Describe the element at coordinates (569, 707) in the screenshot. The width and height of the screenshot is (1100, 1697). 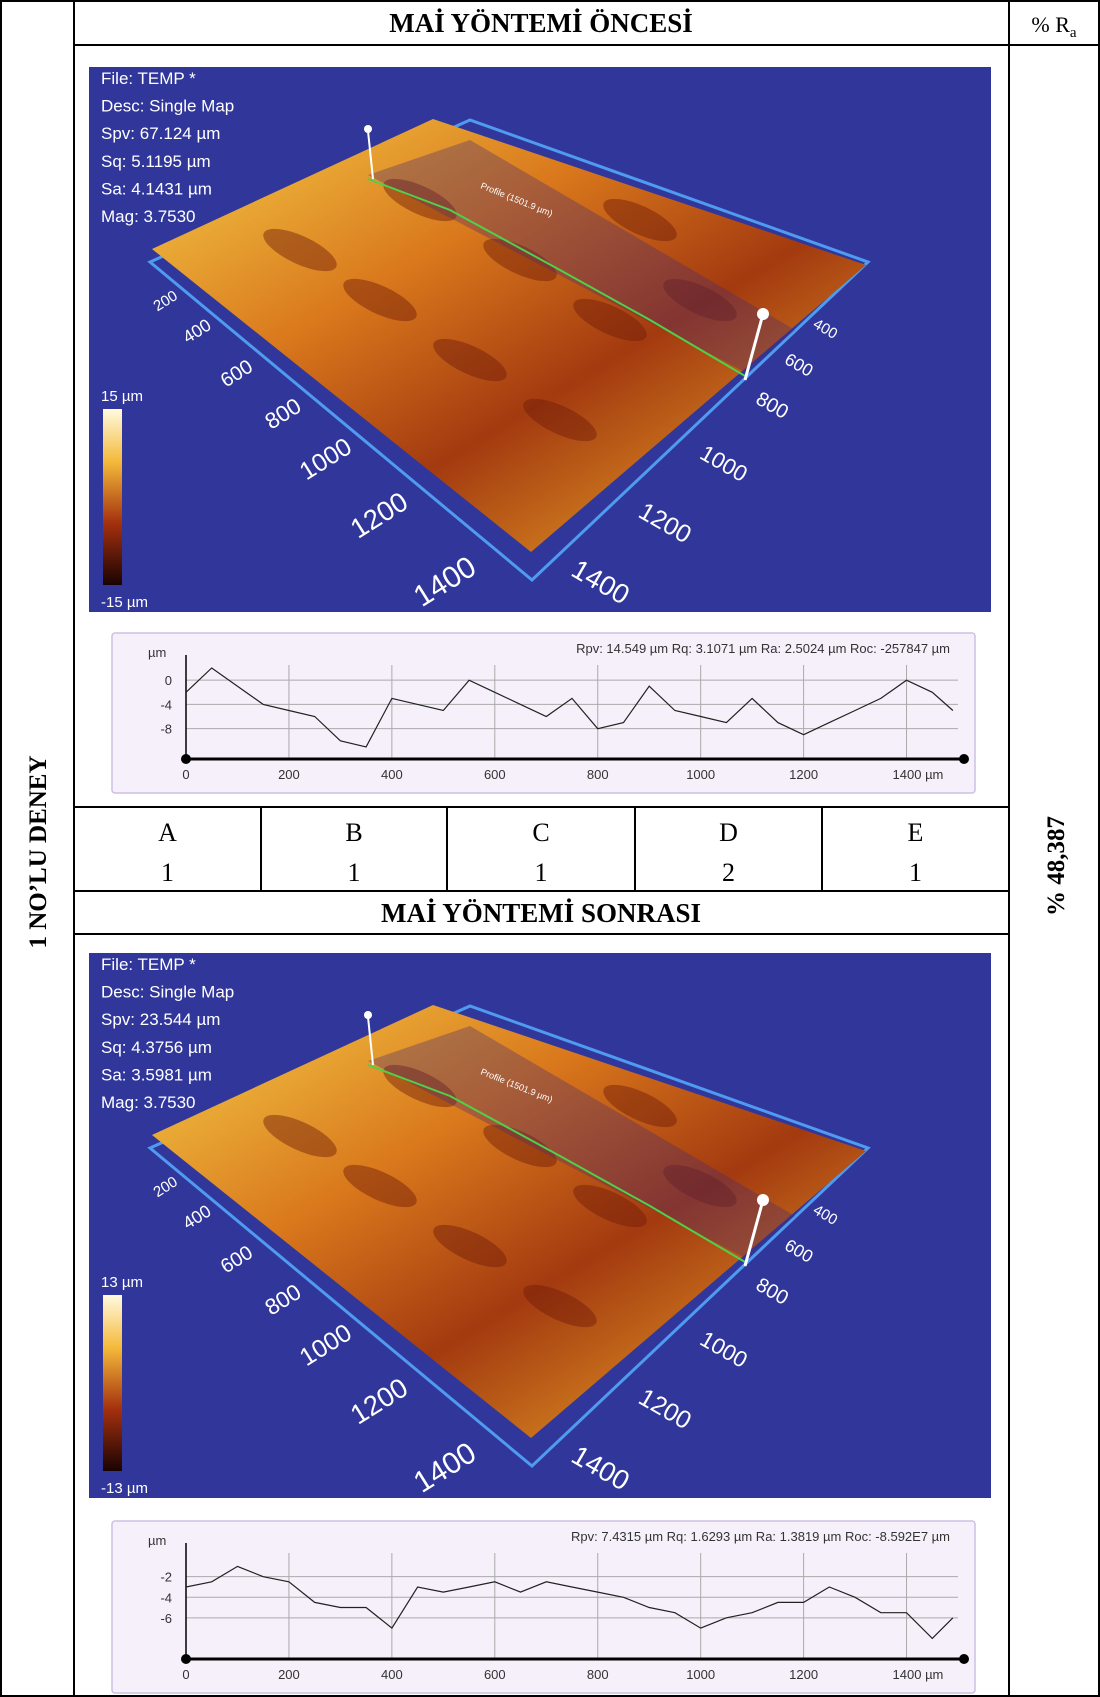
I see `profile-curve` at that location.